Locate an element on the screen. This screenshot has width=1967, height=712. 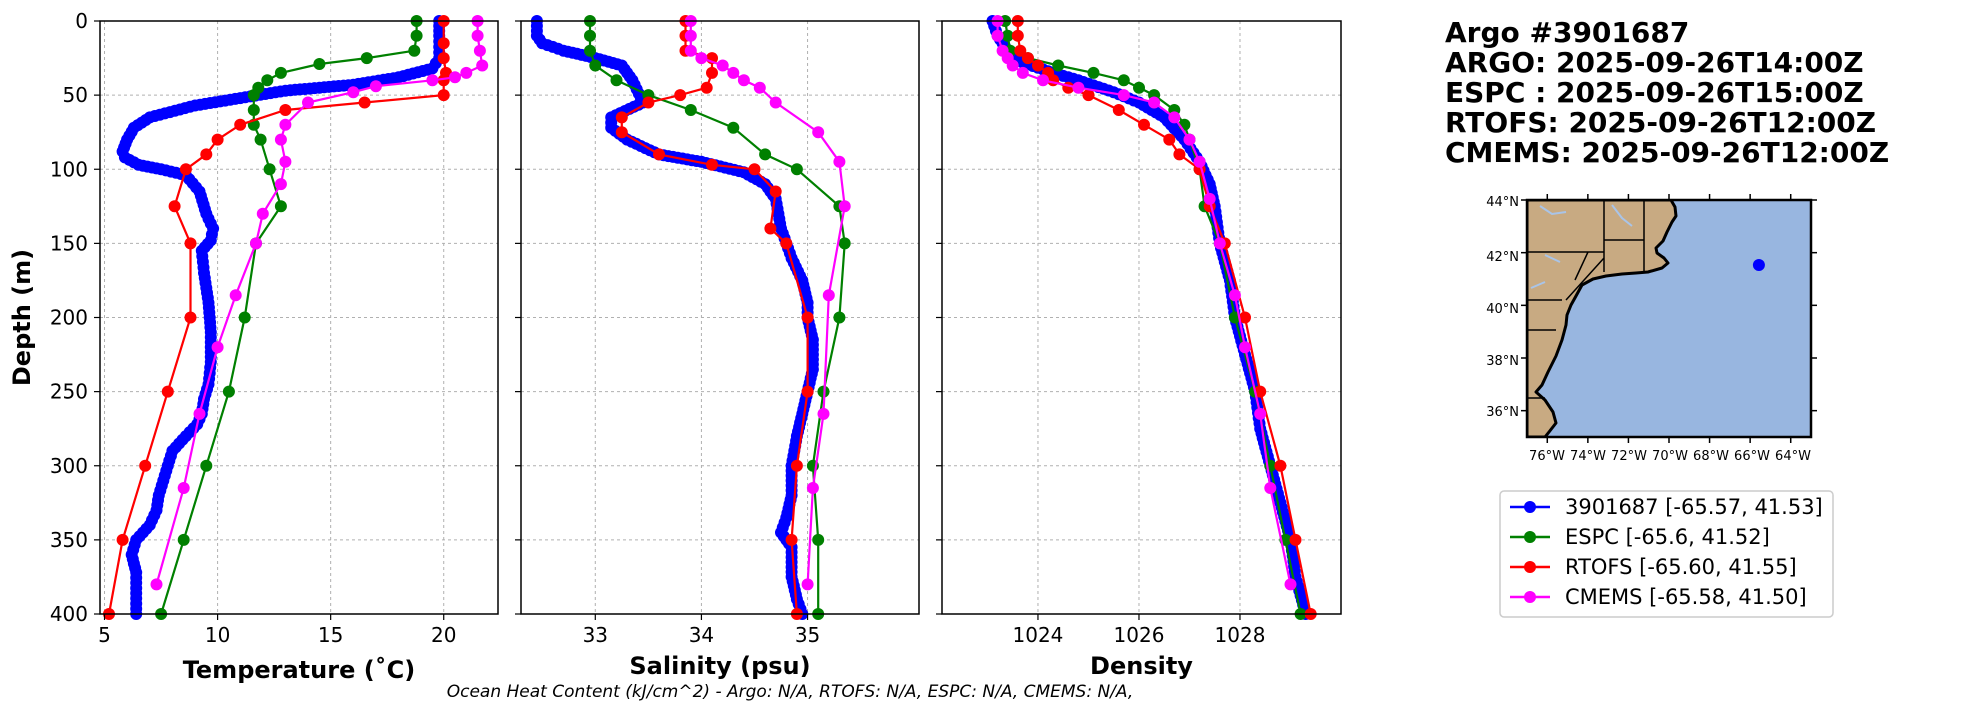
x-axis-label: Temperature (˚C) is located at coordinates (299, 670).